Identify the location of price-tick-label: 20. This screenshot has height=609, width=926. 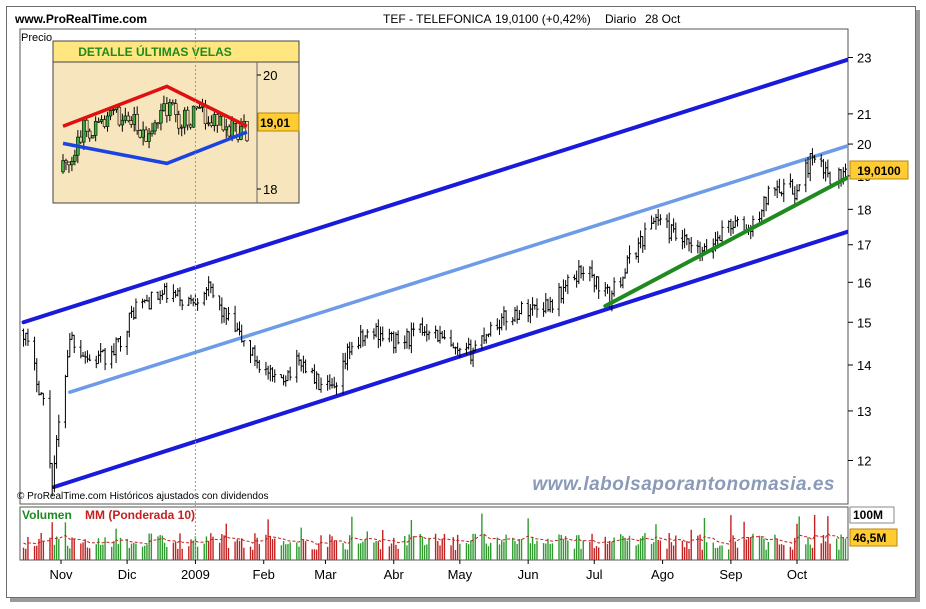
(864, 144).